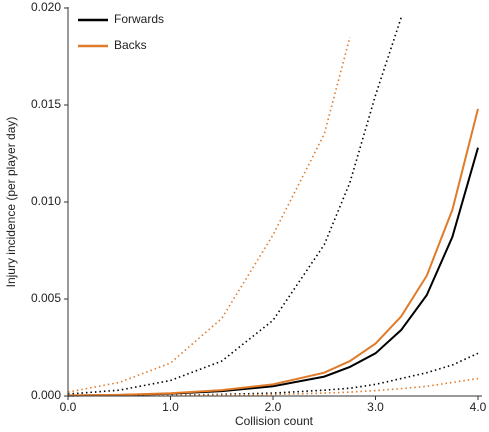  I want to click on y-tick-label: 0.010, so click(46, 201).